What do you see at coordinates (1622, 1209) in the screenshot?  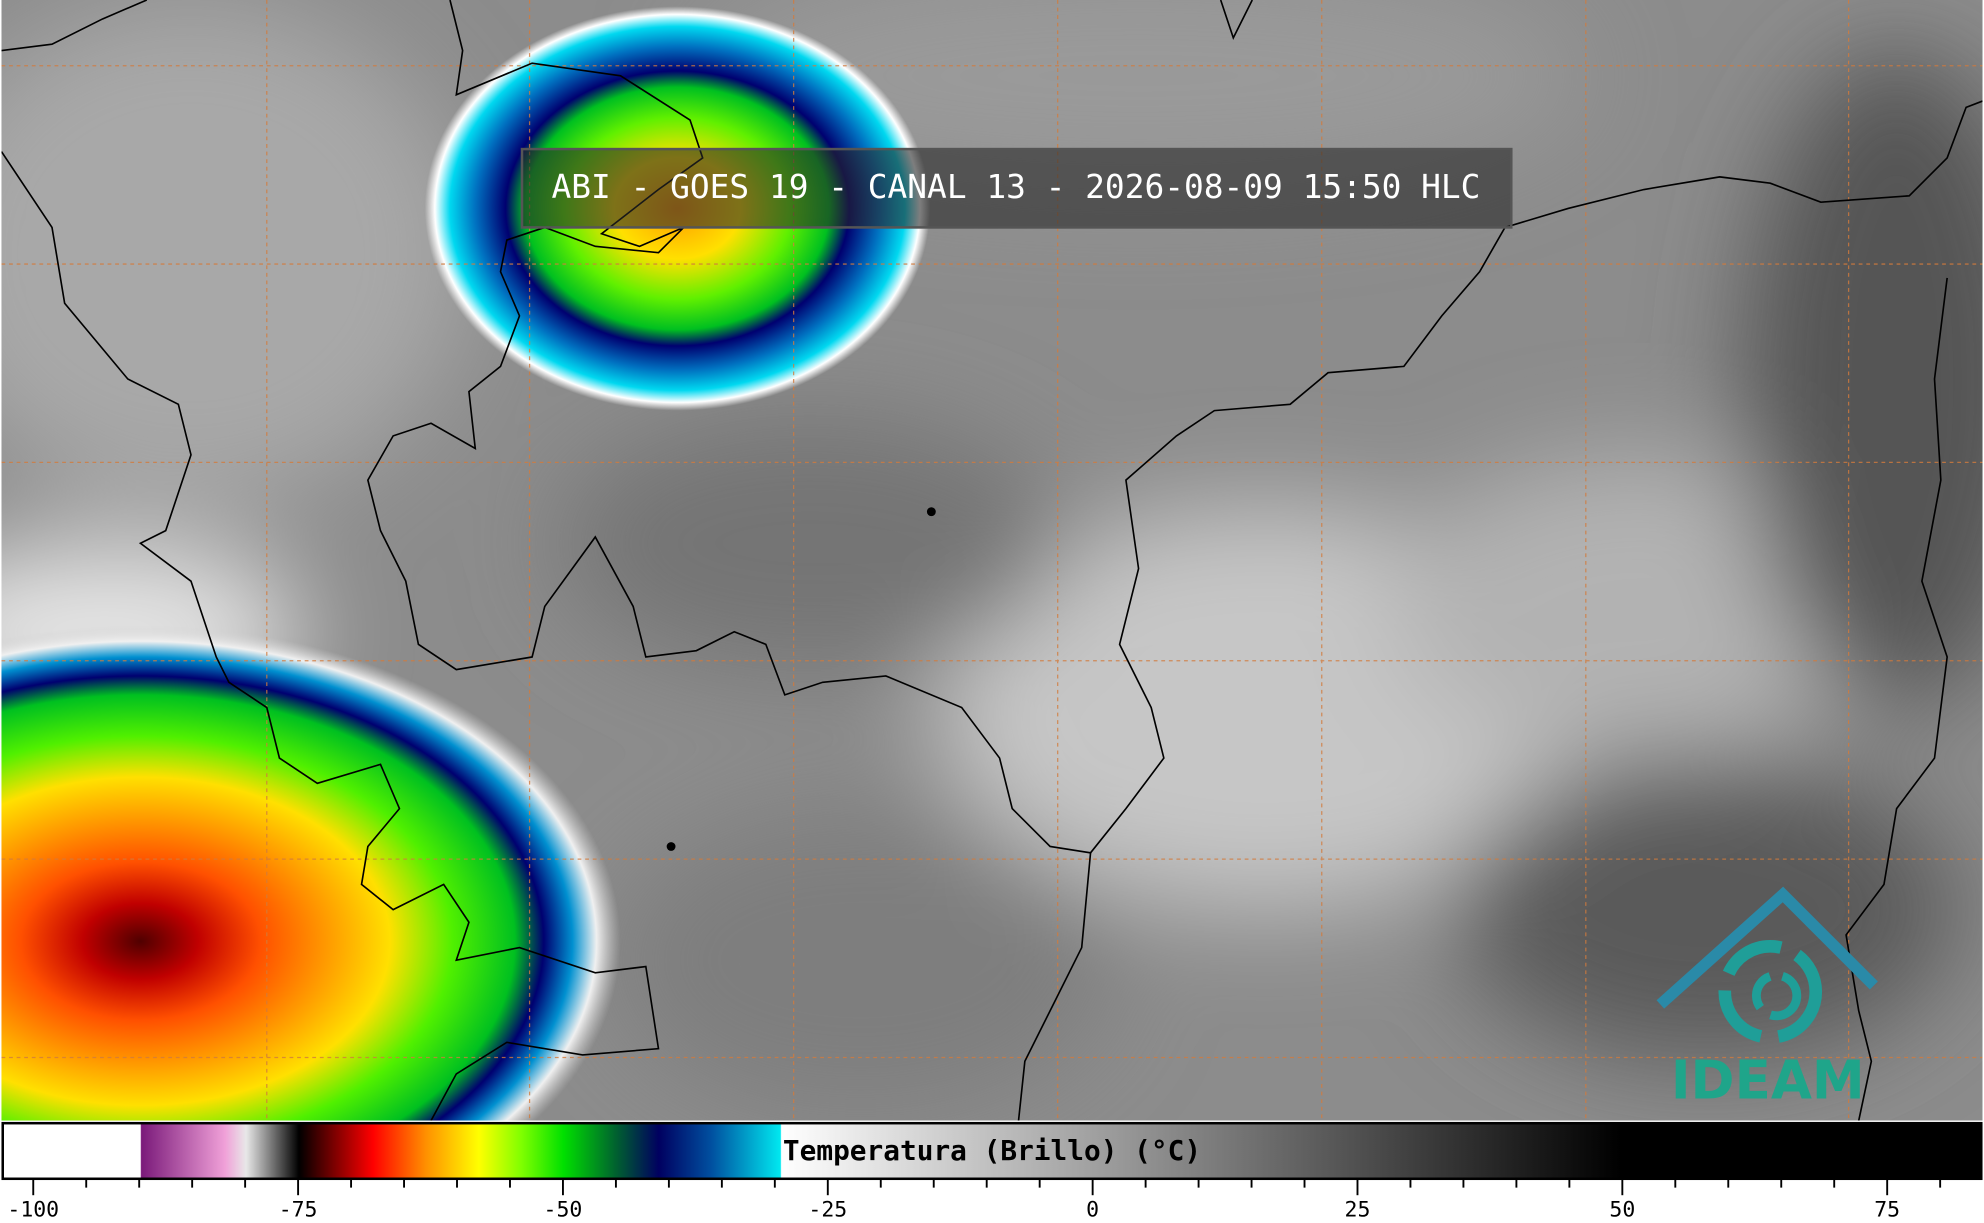 I see `tick-label: 50` at bounding box center [1622, 1209].